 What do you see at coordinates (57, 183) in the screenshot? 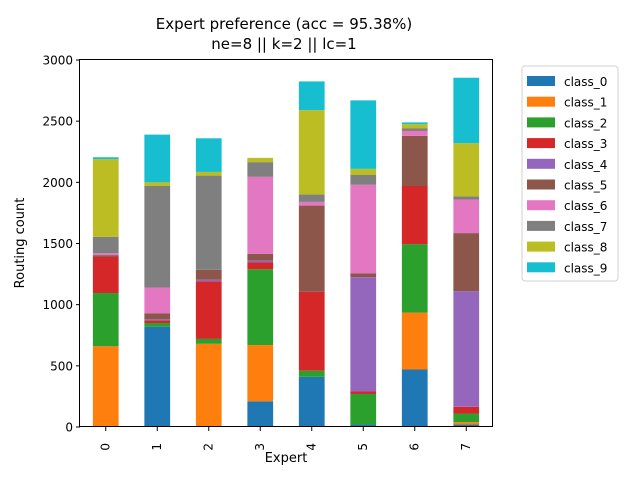
I see `y-tick-label: 2000` at bounding box center [57, 183].